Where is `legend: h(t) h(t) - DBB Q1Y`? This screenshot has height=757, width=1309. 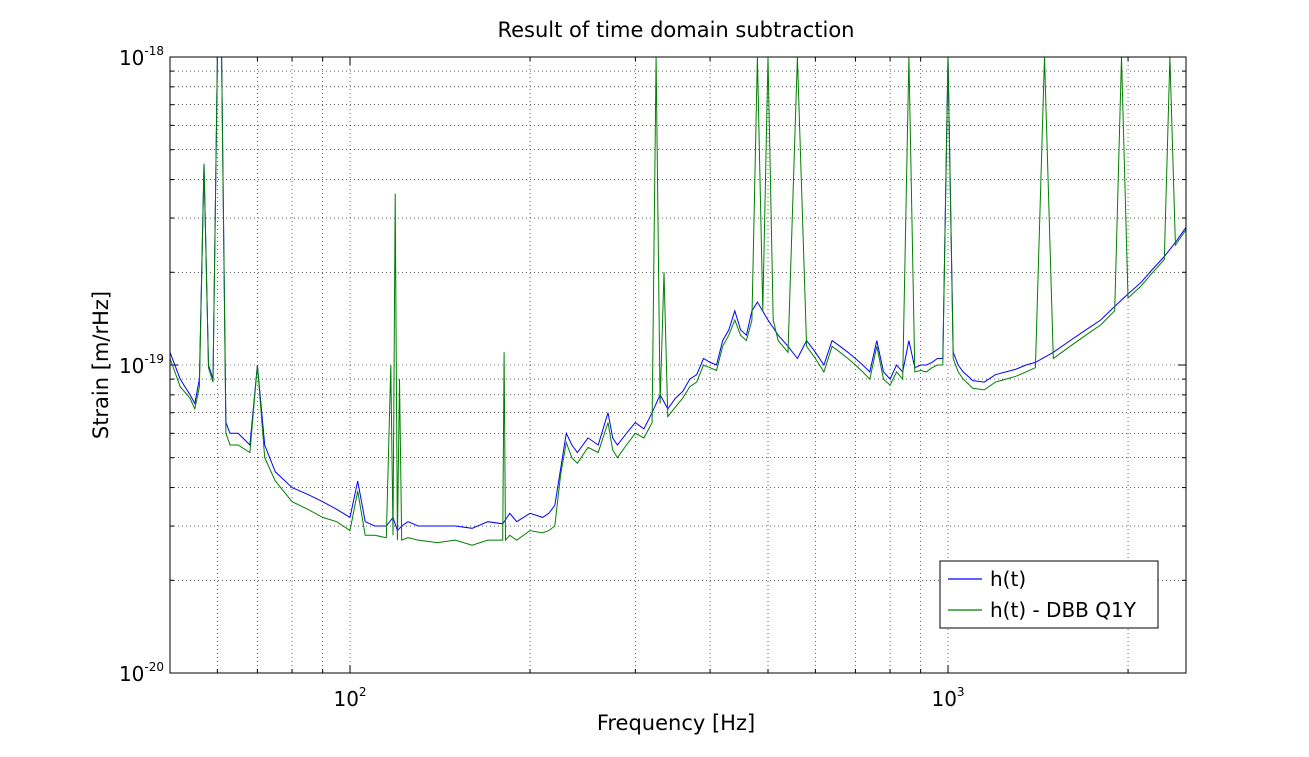 legend: h(t) h(t) - DBB Q1Y is located at coordinates (1049, 594).